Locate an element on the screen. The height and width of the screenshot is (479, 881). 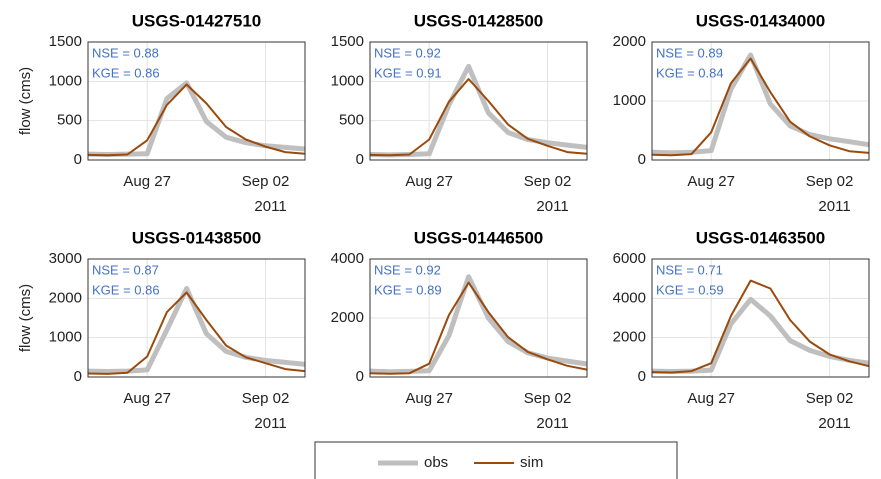
metric-annotation: KGE = 0.91 is located at coordinates (408, 72).